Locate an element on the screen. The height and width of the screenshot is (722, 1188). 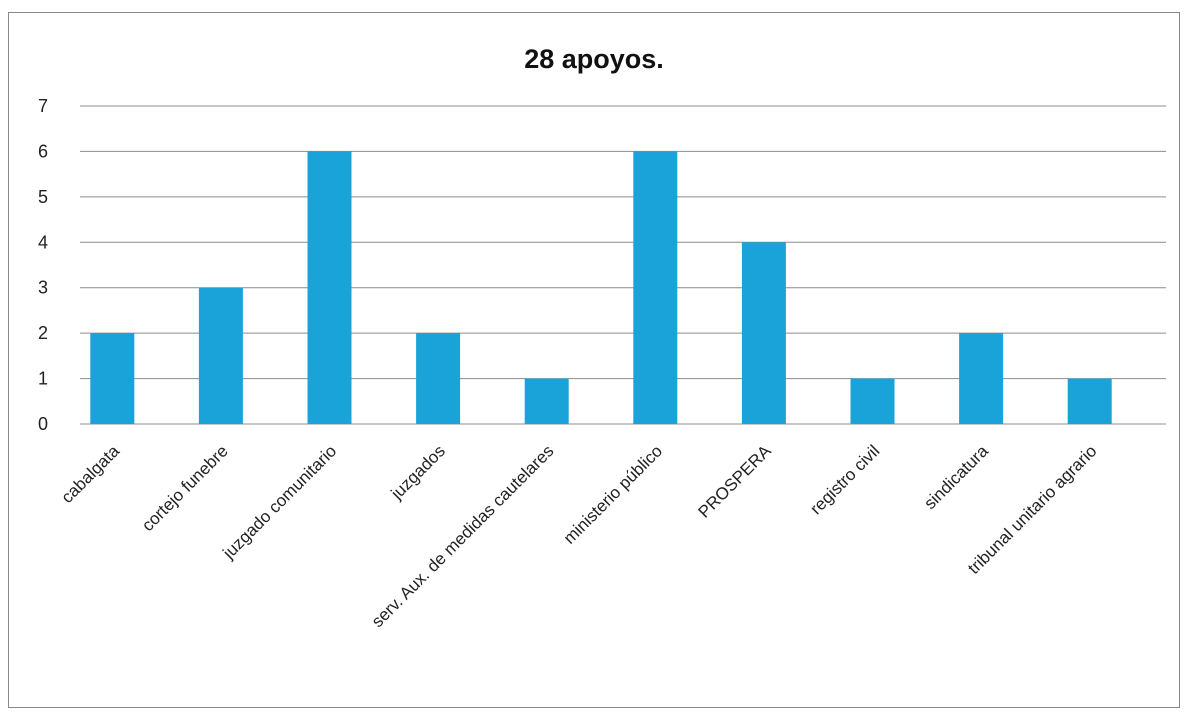
x-category-label: juzgados is located at coordinates (418, 472).